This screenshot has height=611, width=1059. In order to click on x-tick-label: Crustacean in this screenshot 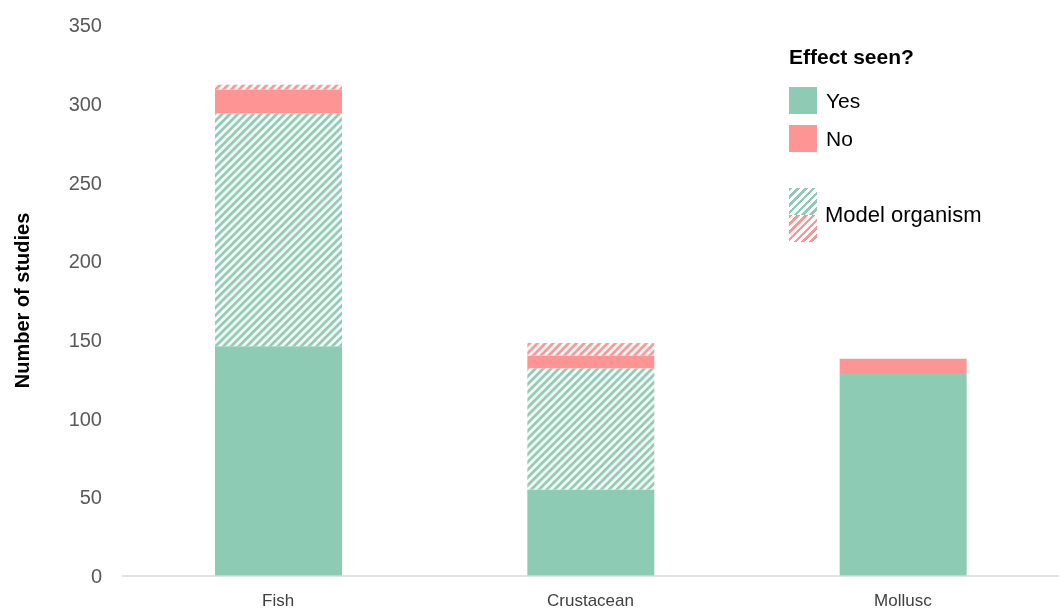, I will do `click(590, 601)`.